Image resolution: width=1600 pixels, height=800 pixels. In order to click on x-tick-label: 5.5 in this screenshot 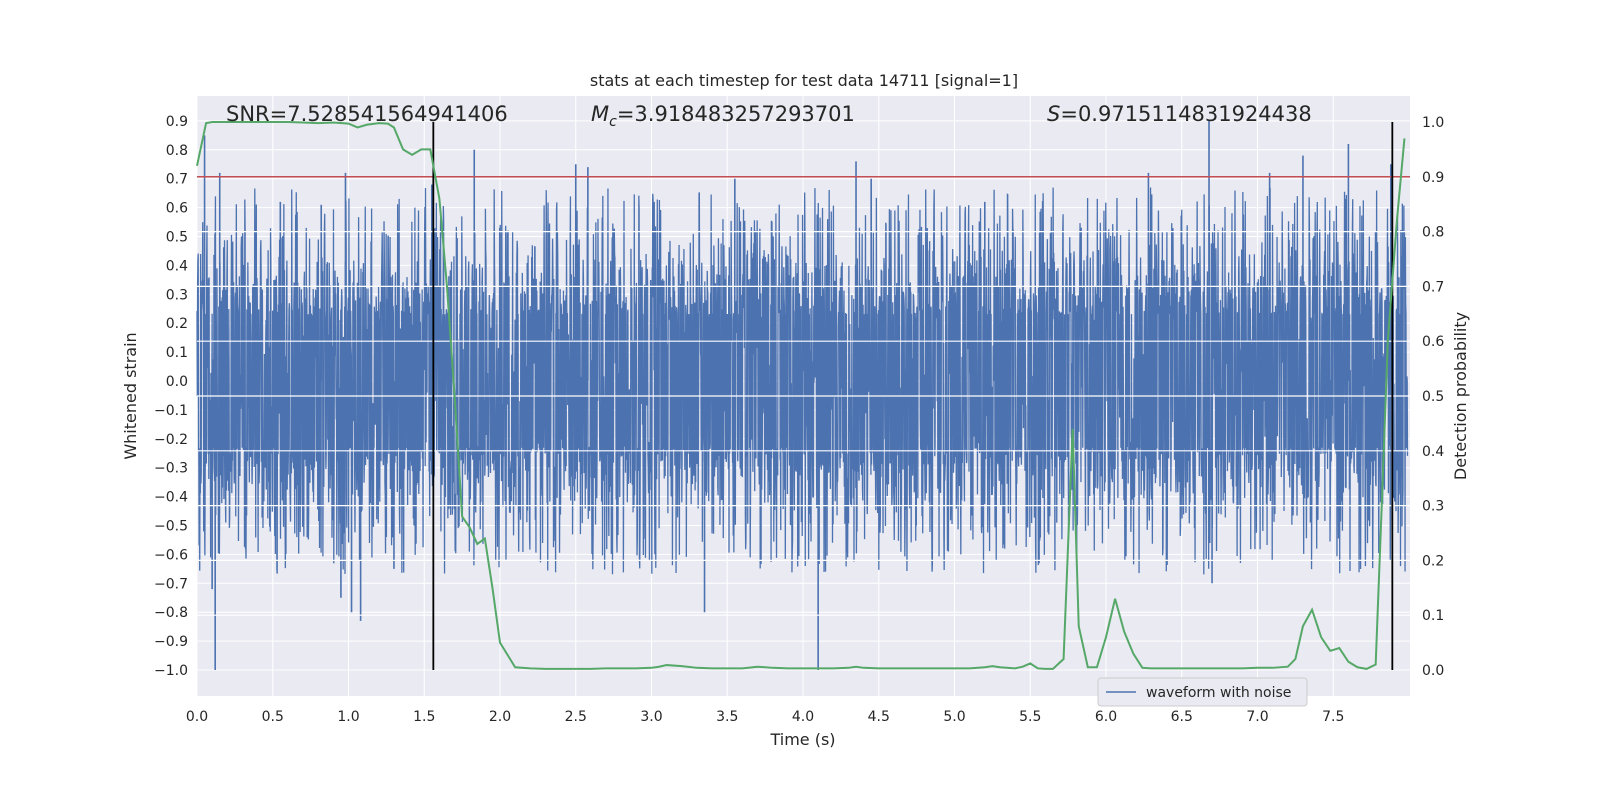, I will do `click(1030, 717)`.